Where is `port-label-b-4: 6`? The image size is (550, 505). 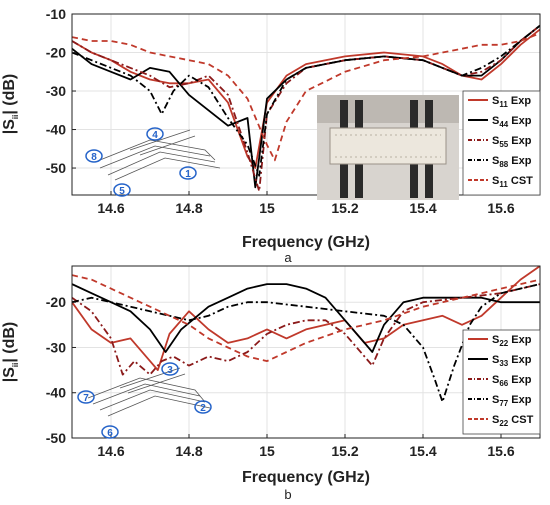
port-label-b-4: 6 is located at coordinates (110, 432).